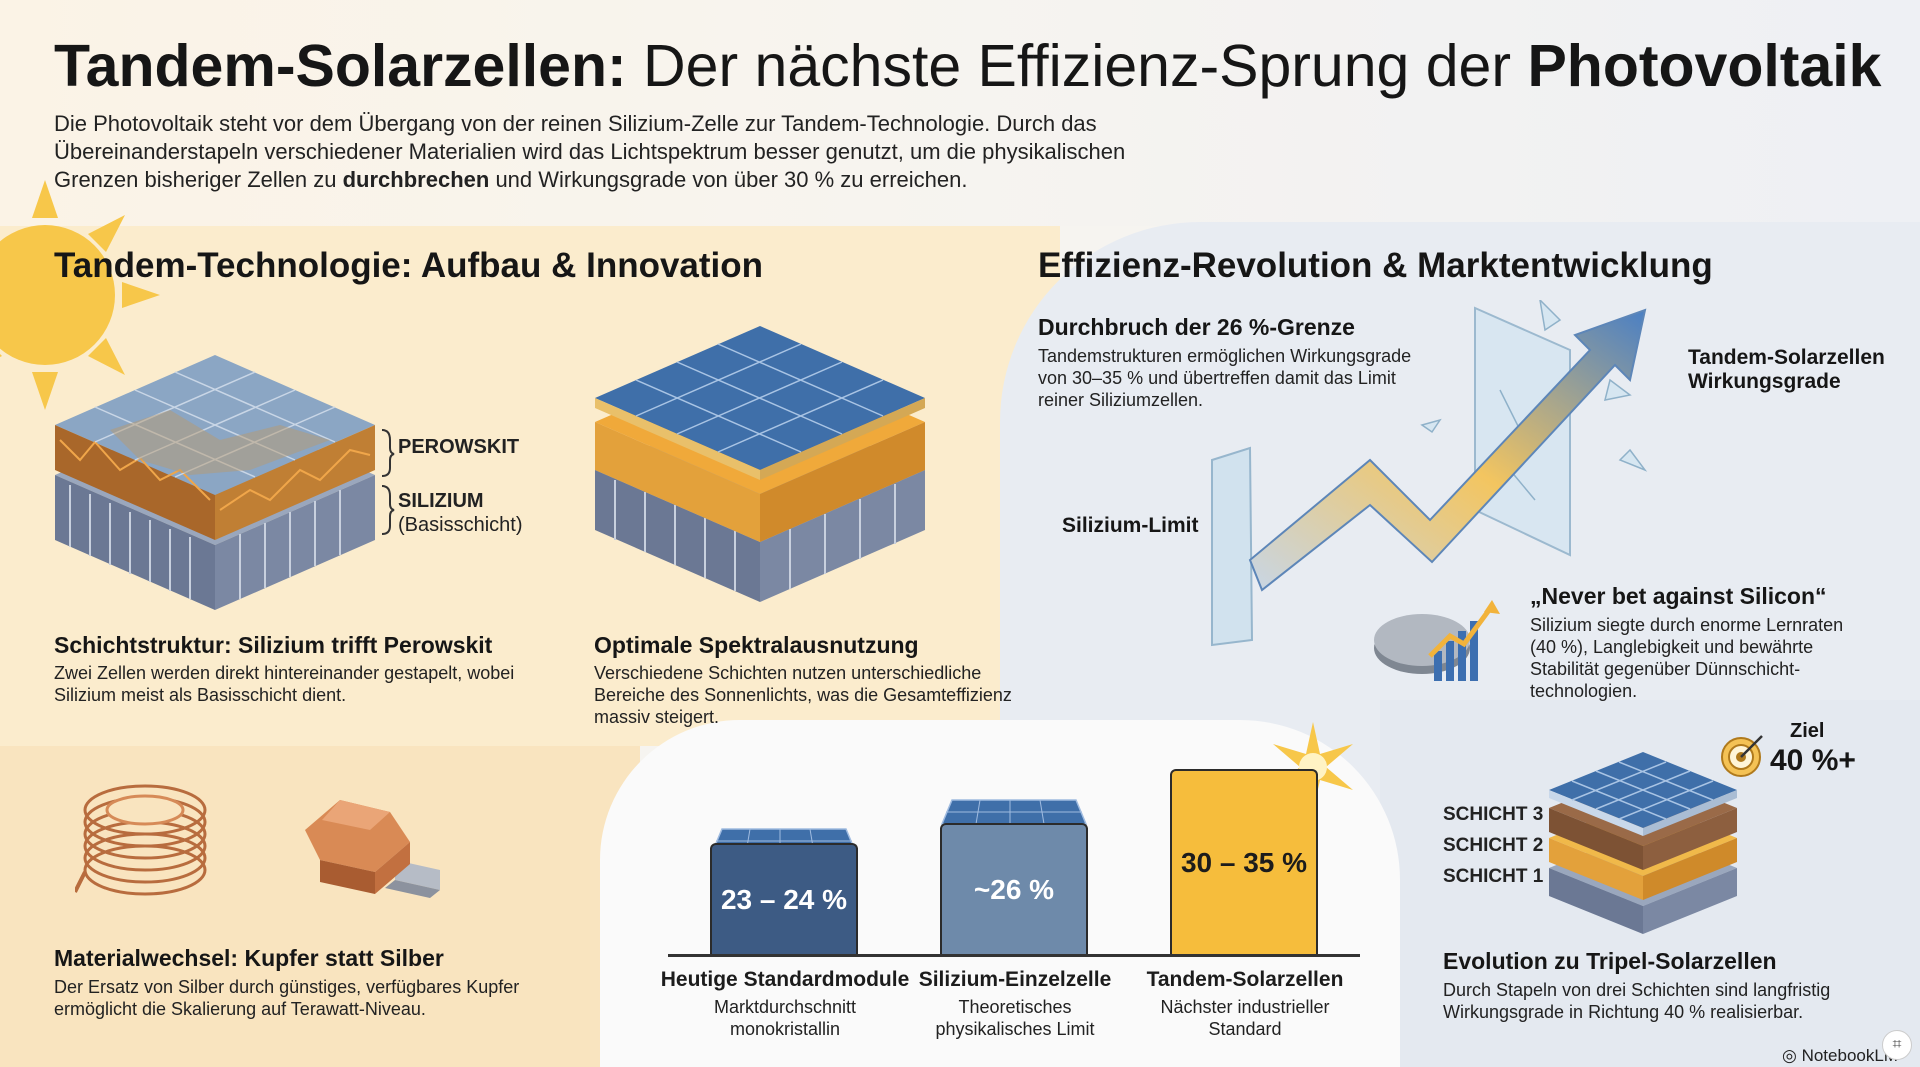 The height and width of the screenshot is (1067, 1920). What do you see at coordinates (249, 958) in the screenshot?
I see `card3-title: Materialwechsel: Kupfer statt Silber` at bounding box center [249, 958].